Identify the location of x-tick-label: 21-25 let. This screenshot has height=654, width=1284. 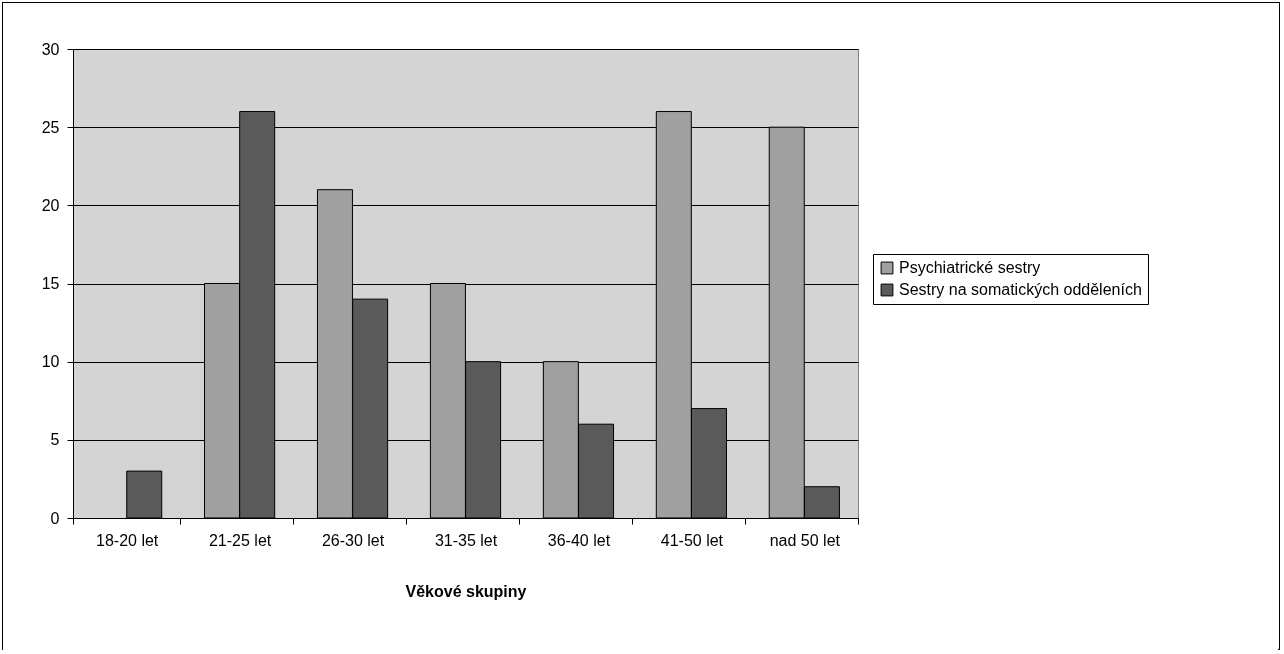
(240, 540).